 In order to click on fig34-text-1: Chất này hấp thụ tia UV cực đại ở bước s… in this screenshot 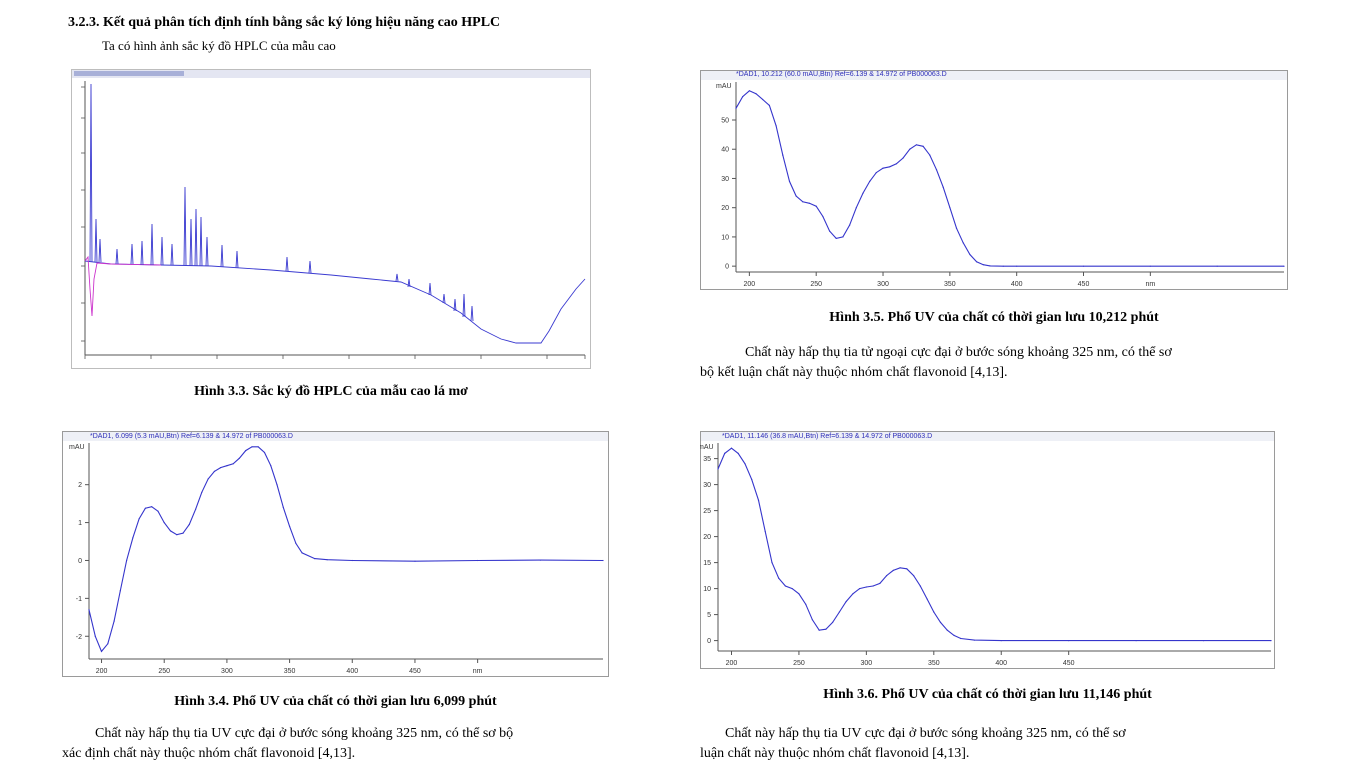, I will do `click(304, 733)`.